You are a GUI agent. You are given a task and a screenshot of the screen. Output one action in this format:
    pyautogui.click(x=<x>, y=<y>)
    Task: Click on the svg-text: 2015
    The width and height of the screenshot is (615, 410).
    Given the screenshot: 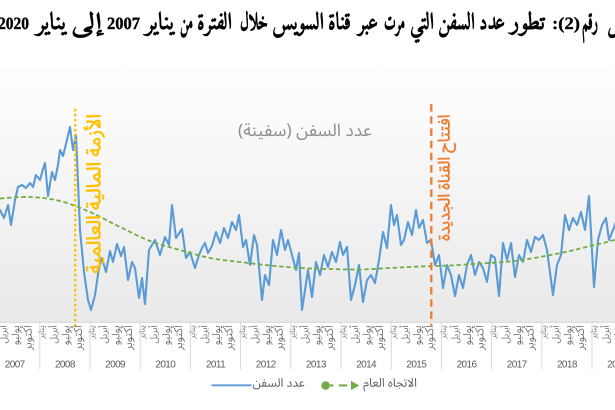 What is the action you would take?
    pyautogui.click(x=416, y=365)
    